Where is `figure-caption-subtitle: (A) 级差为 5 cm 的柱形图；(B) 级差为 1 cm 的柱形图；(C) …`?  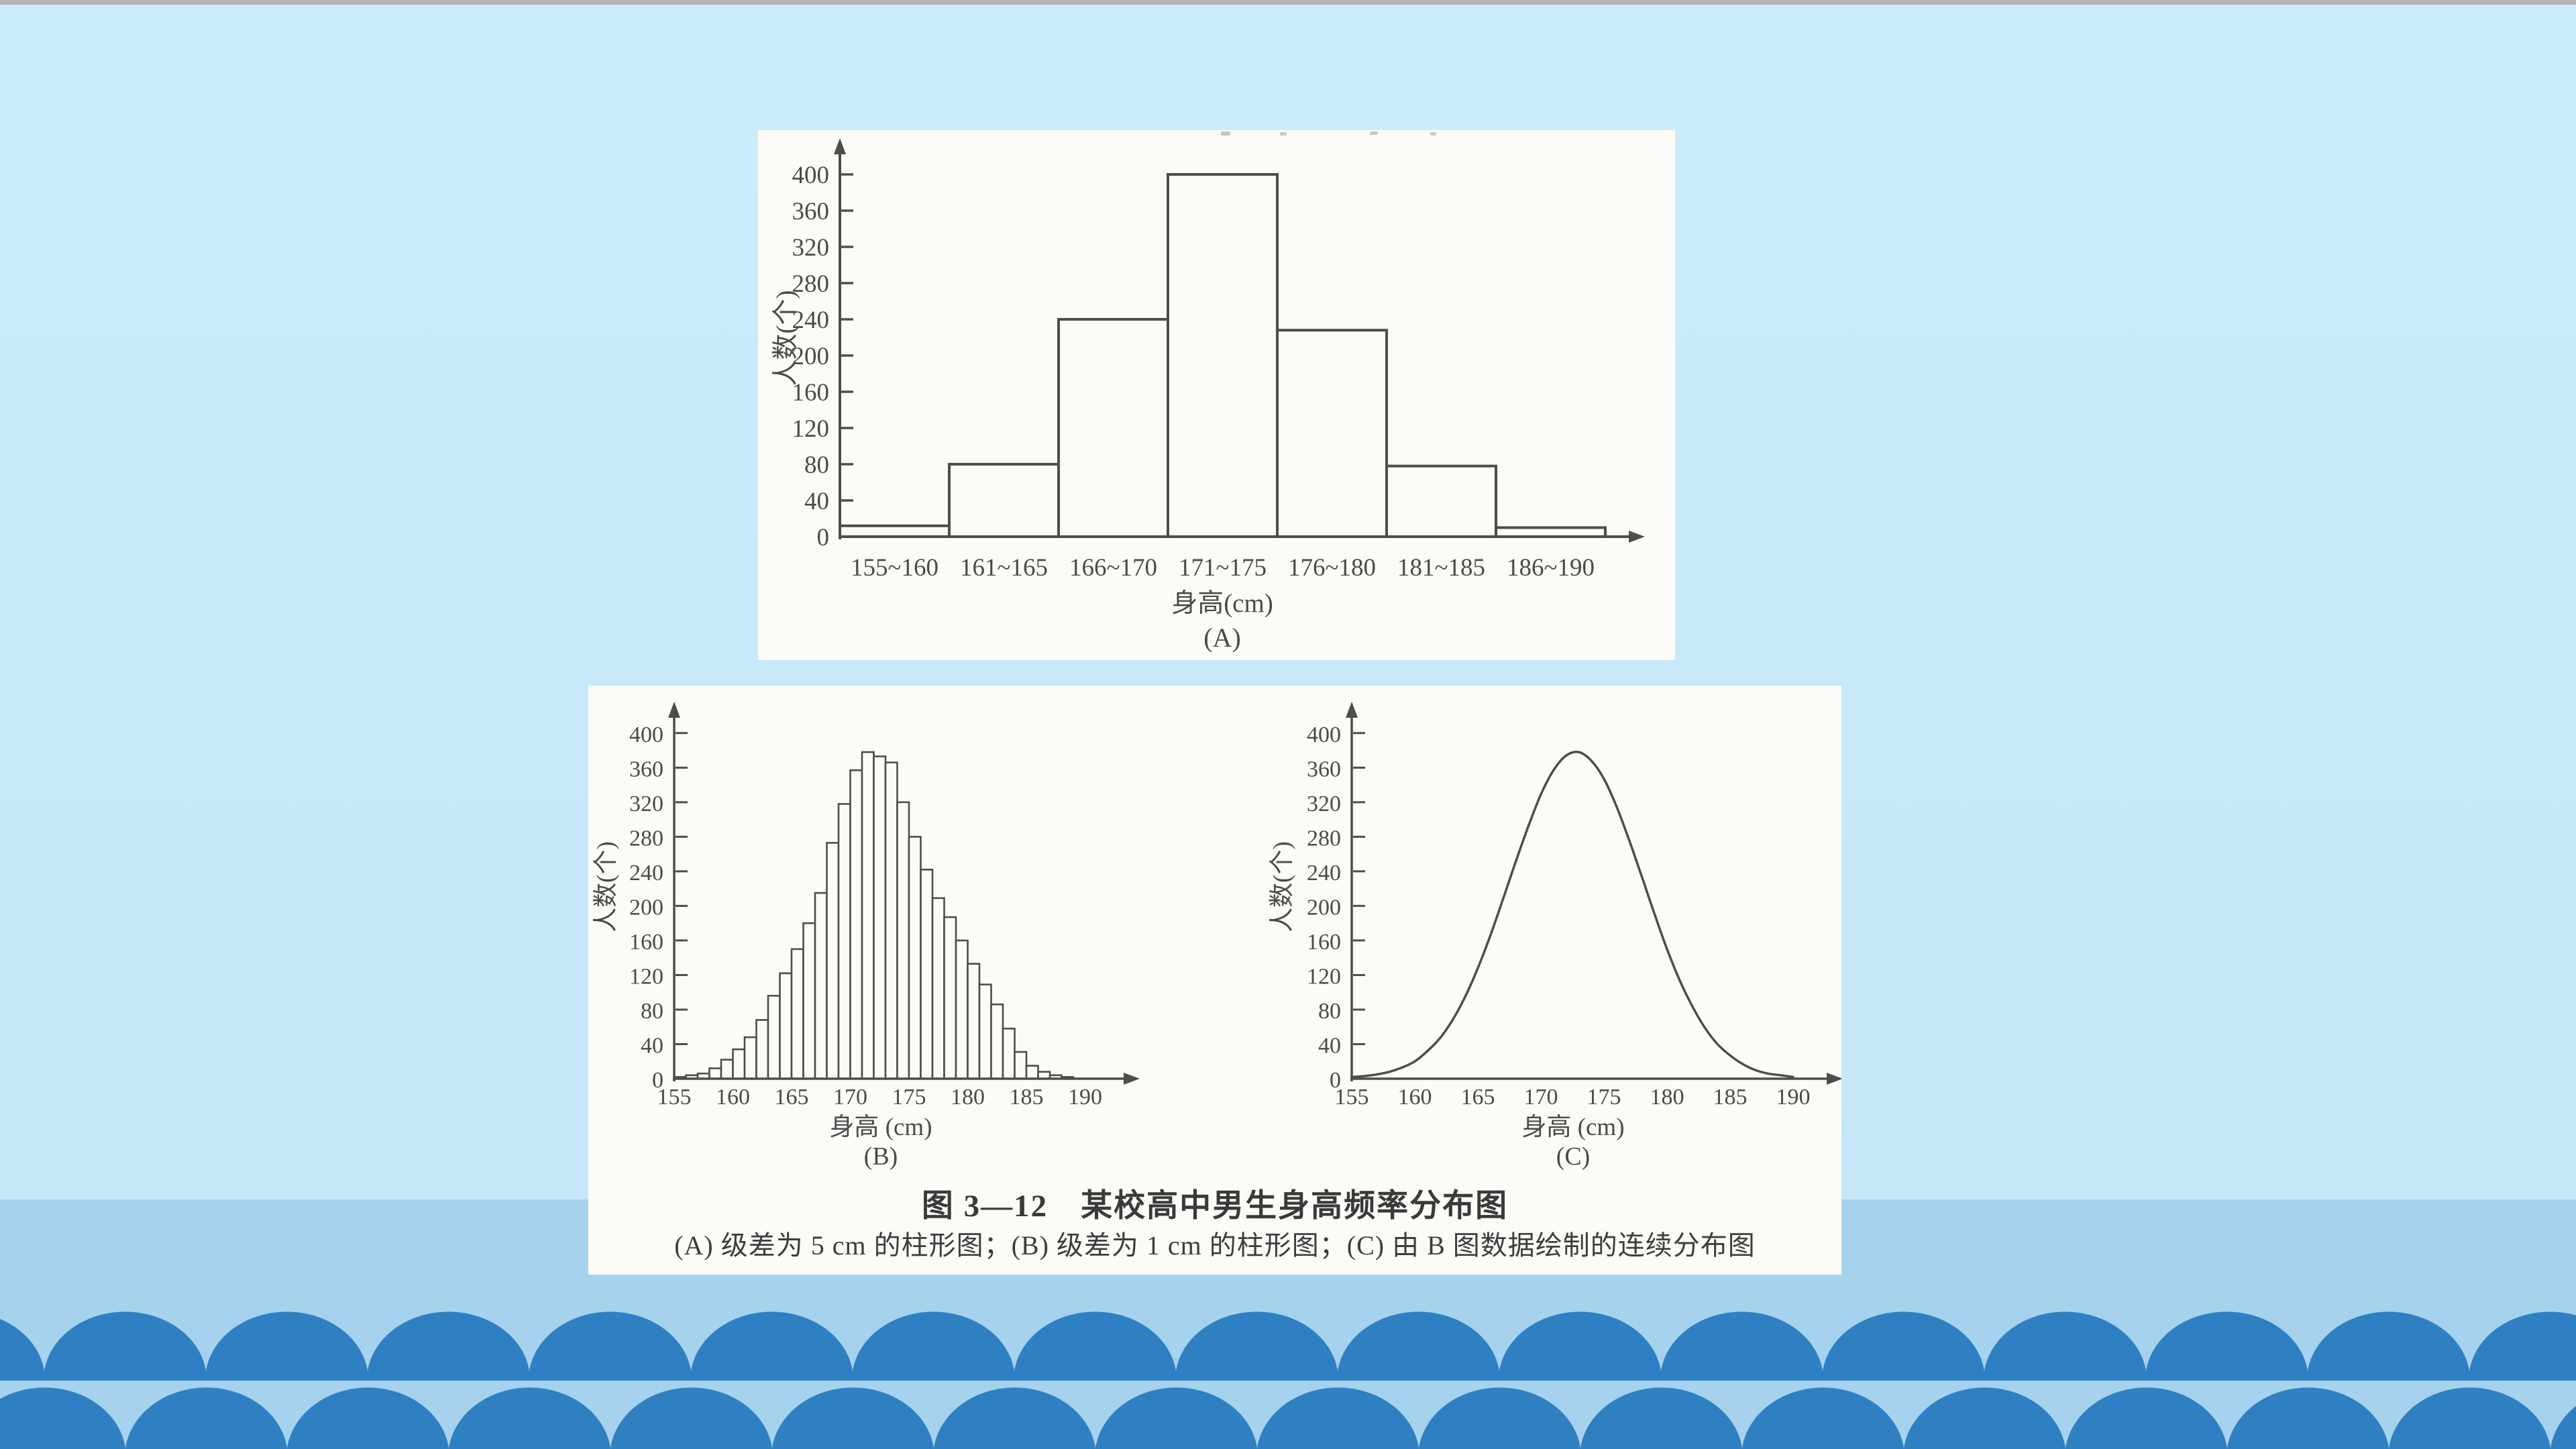
figure-caption-subtitle: (A) 级差为 5 cm 的柱形图；(B) 级差为 1 cm 的柱形图；(C) … is located at coordinates (1215, 1245).